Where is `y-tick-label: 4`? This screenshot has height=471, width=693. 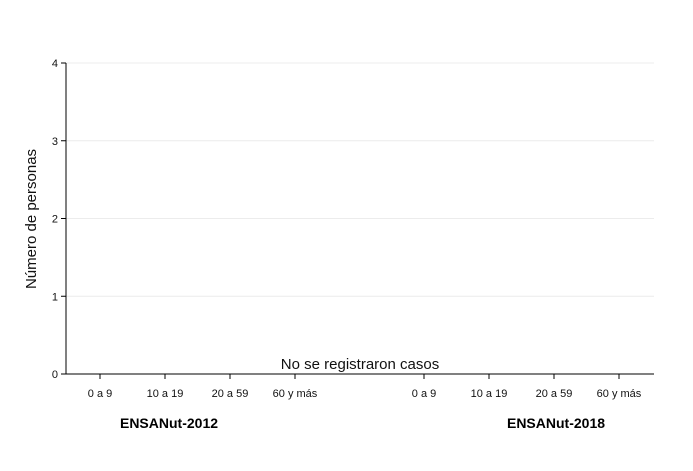
y-tick-label: 4 is located at coordinates (55, 64).